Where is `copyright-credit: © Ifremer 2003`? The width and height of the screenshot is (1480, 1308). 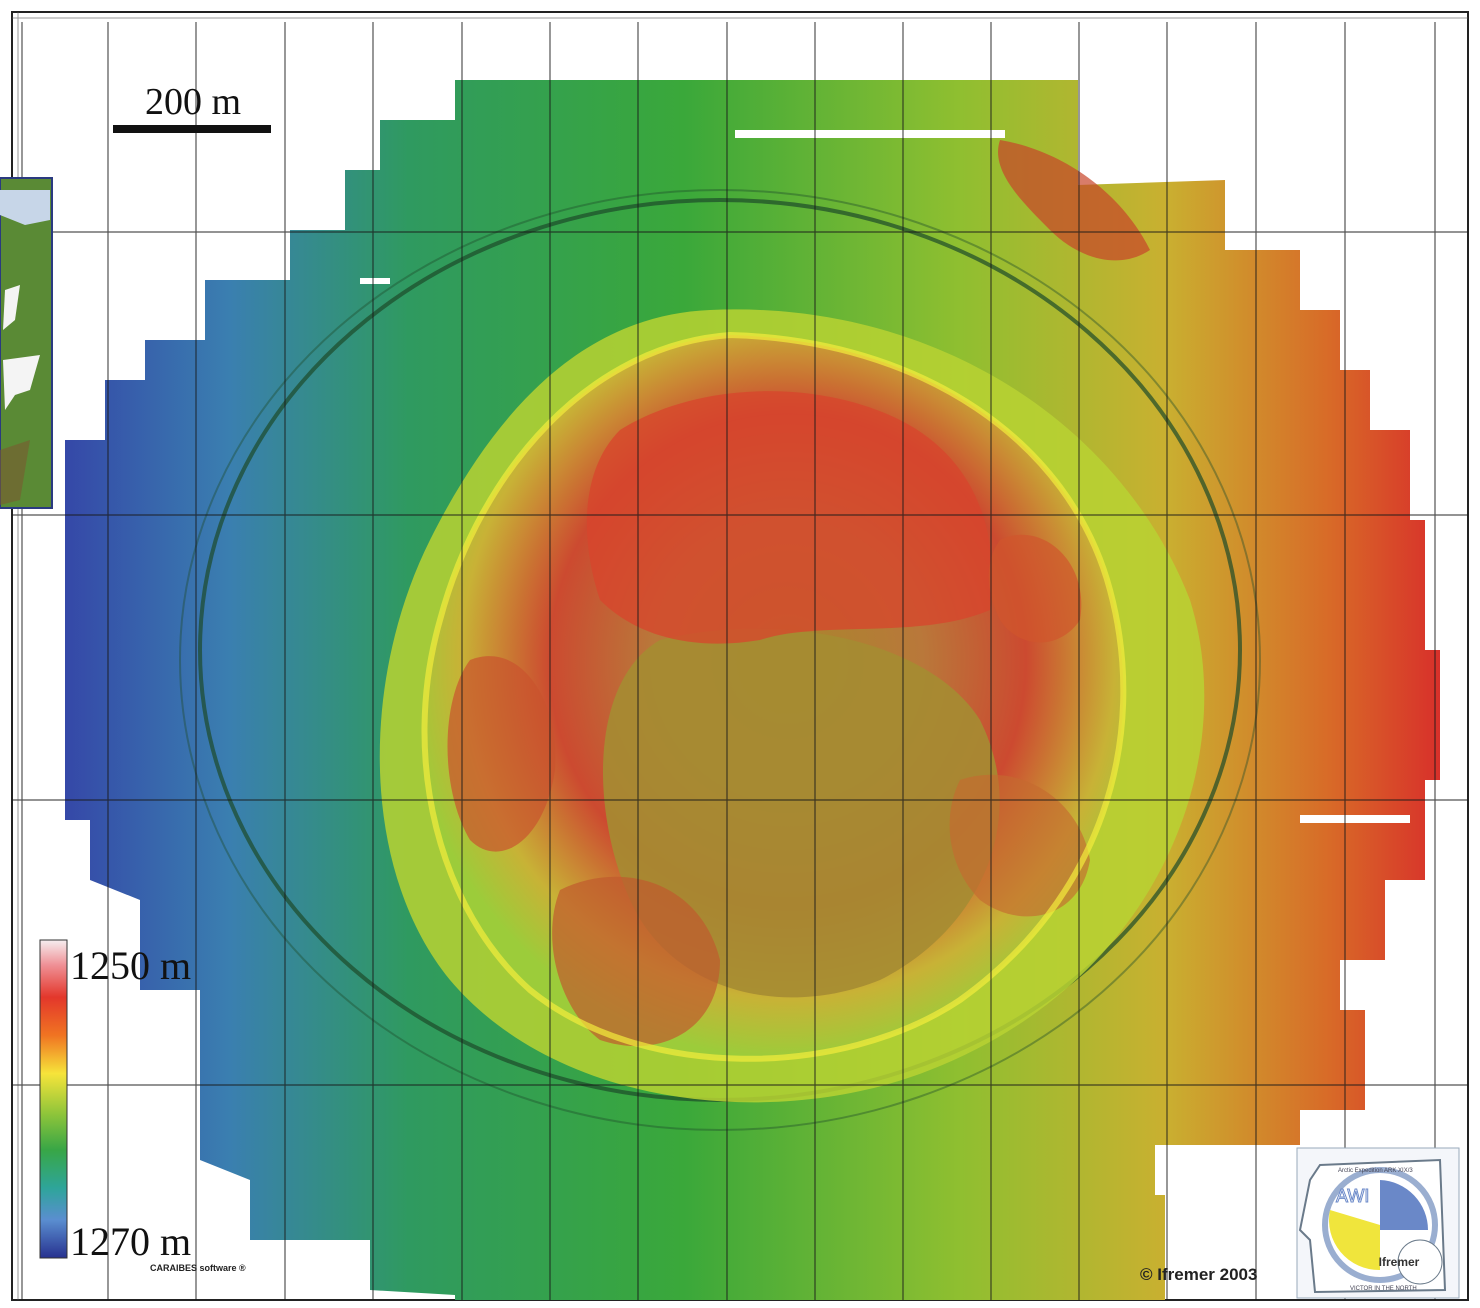
copyright-credit: © Ifremer 2003 is located at coordinates (1199, 1274).